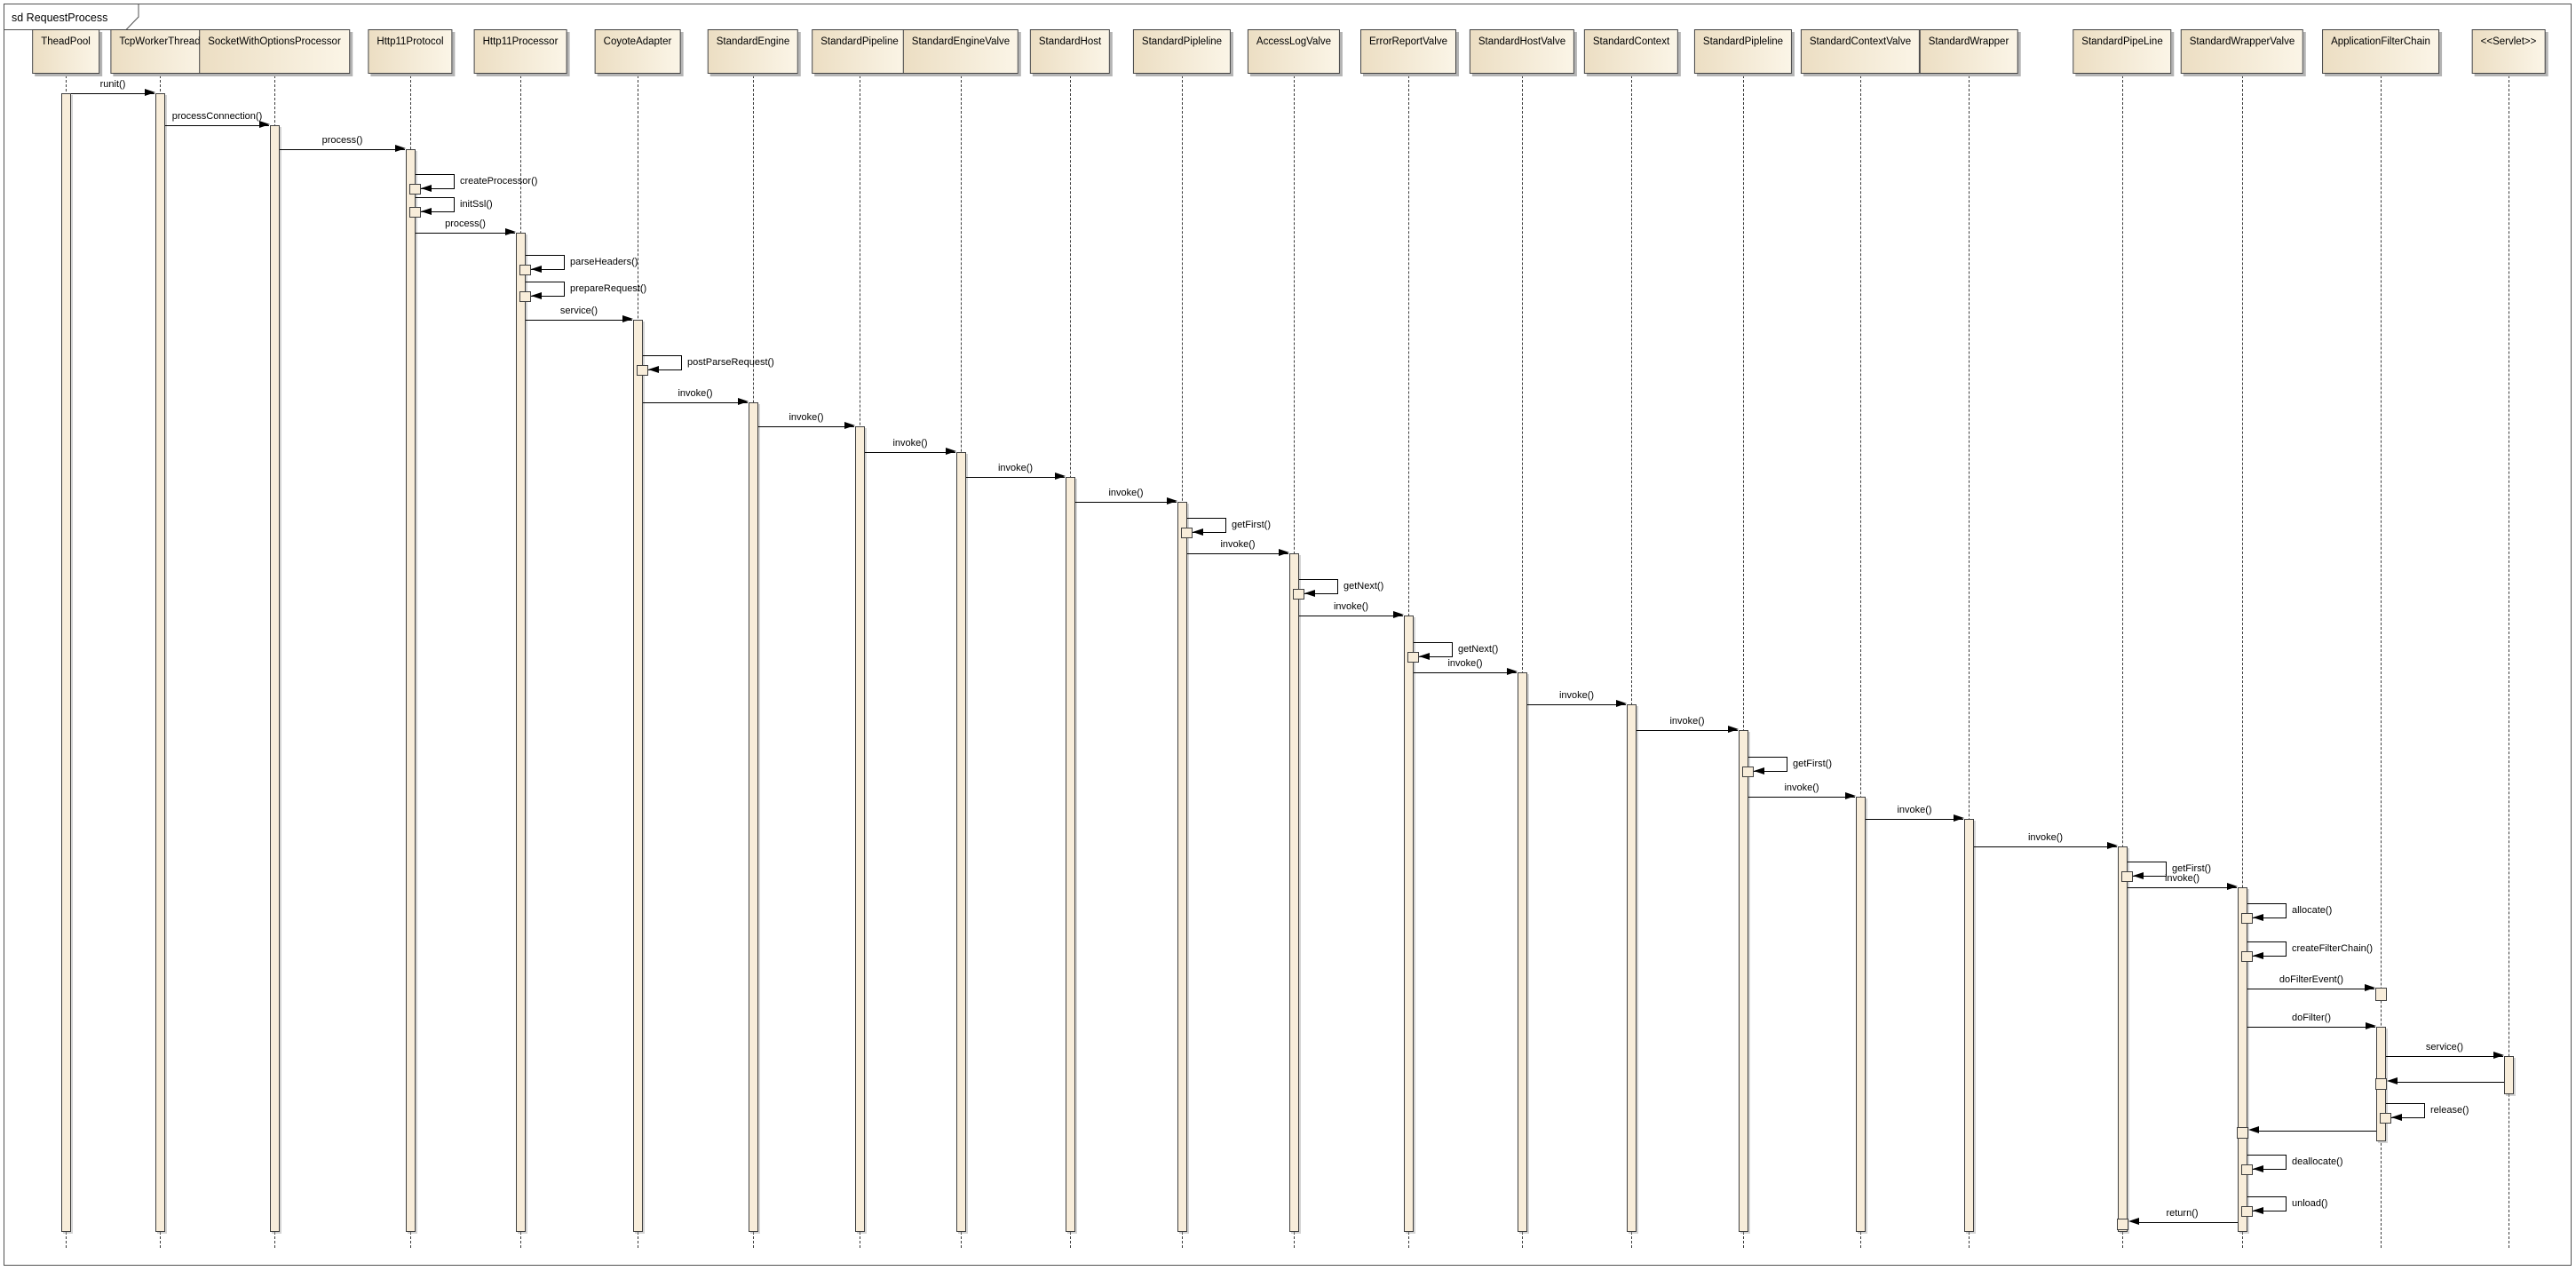  What do you see at coordinates (274, 51) in the screenshot?
I see `lifeline-head-socketwithoptionsprocessor: SocketWithOptionsProcessor` at bounding box center [274, 51].